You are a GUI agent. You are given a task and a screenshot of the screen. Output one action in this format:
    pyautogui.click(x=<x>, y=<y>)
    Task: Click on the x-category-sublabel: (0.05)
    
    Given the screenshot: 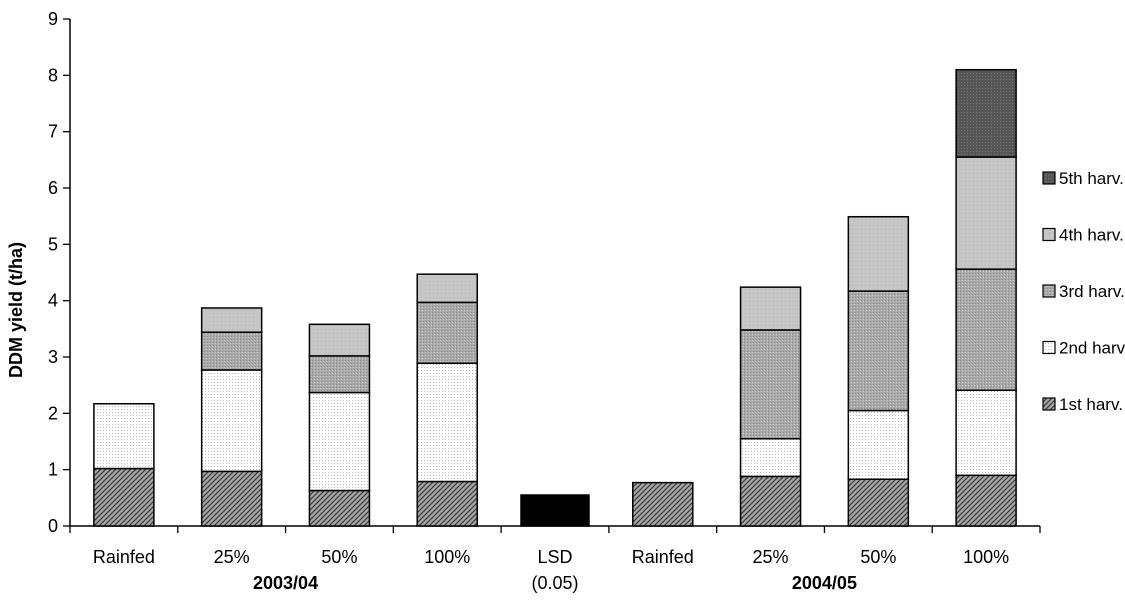 What is the action you would take?
    pyautogui.click(x=554, y=583)
    